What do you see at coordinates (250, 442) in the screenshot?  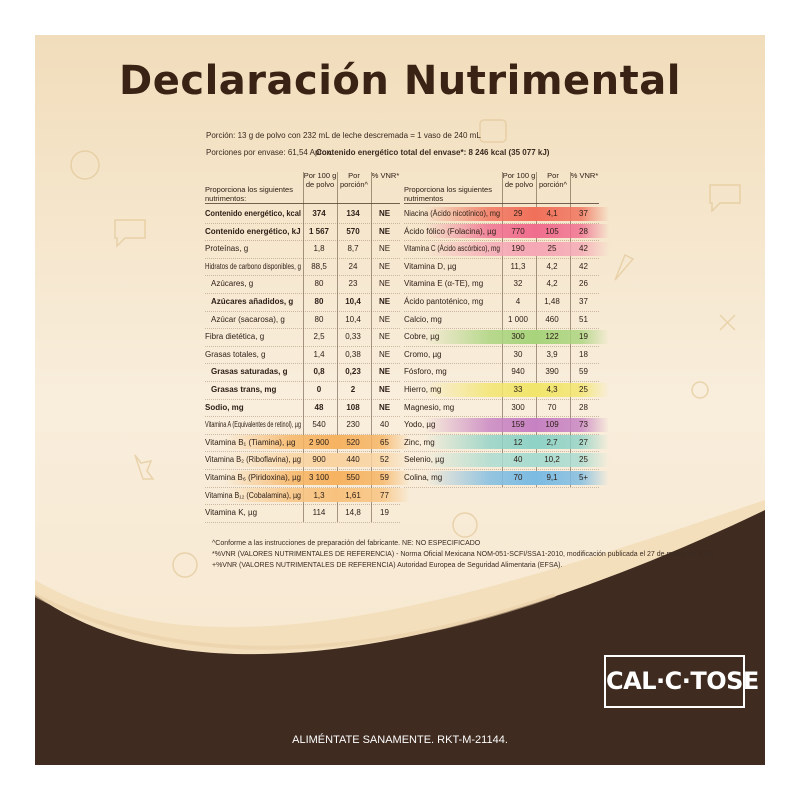 I see `nutrient-name-text: Vitamina B₁ (Tiamina), µg` at bounding box center [250, 442].